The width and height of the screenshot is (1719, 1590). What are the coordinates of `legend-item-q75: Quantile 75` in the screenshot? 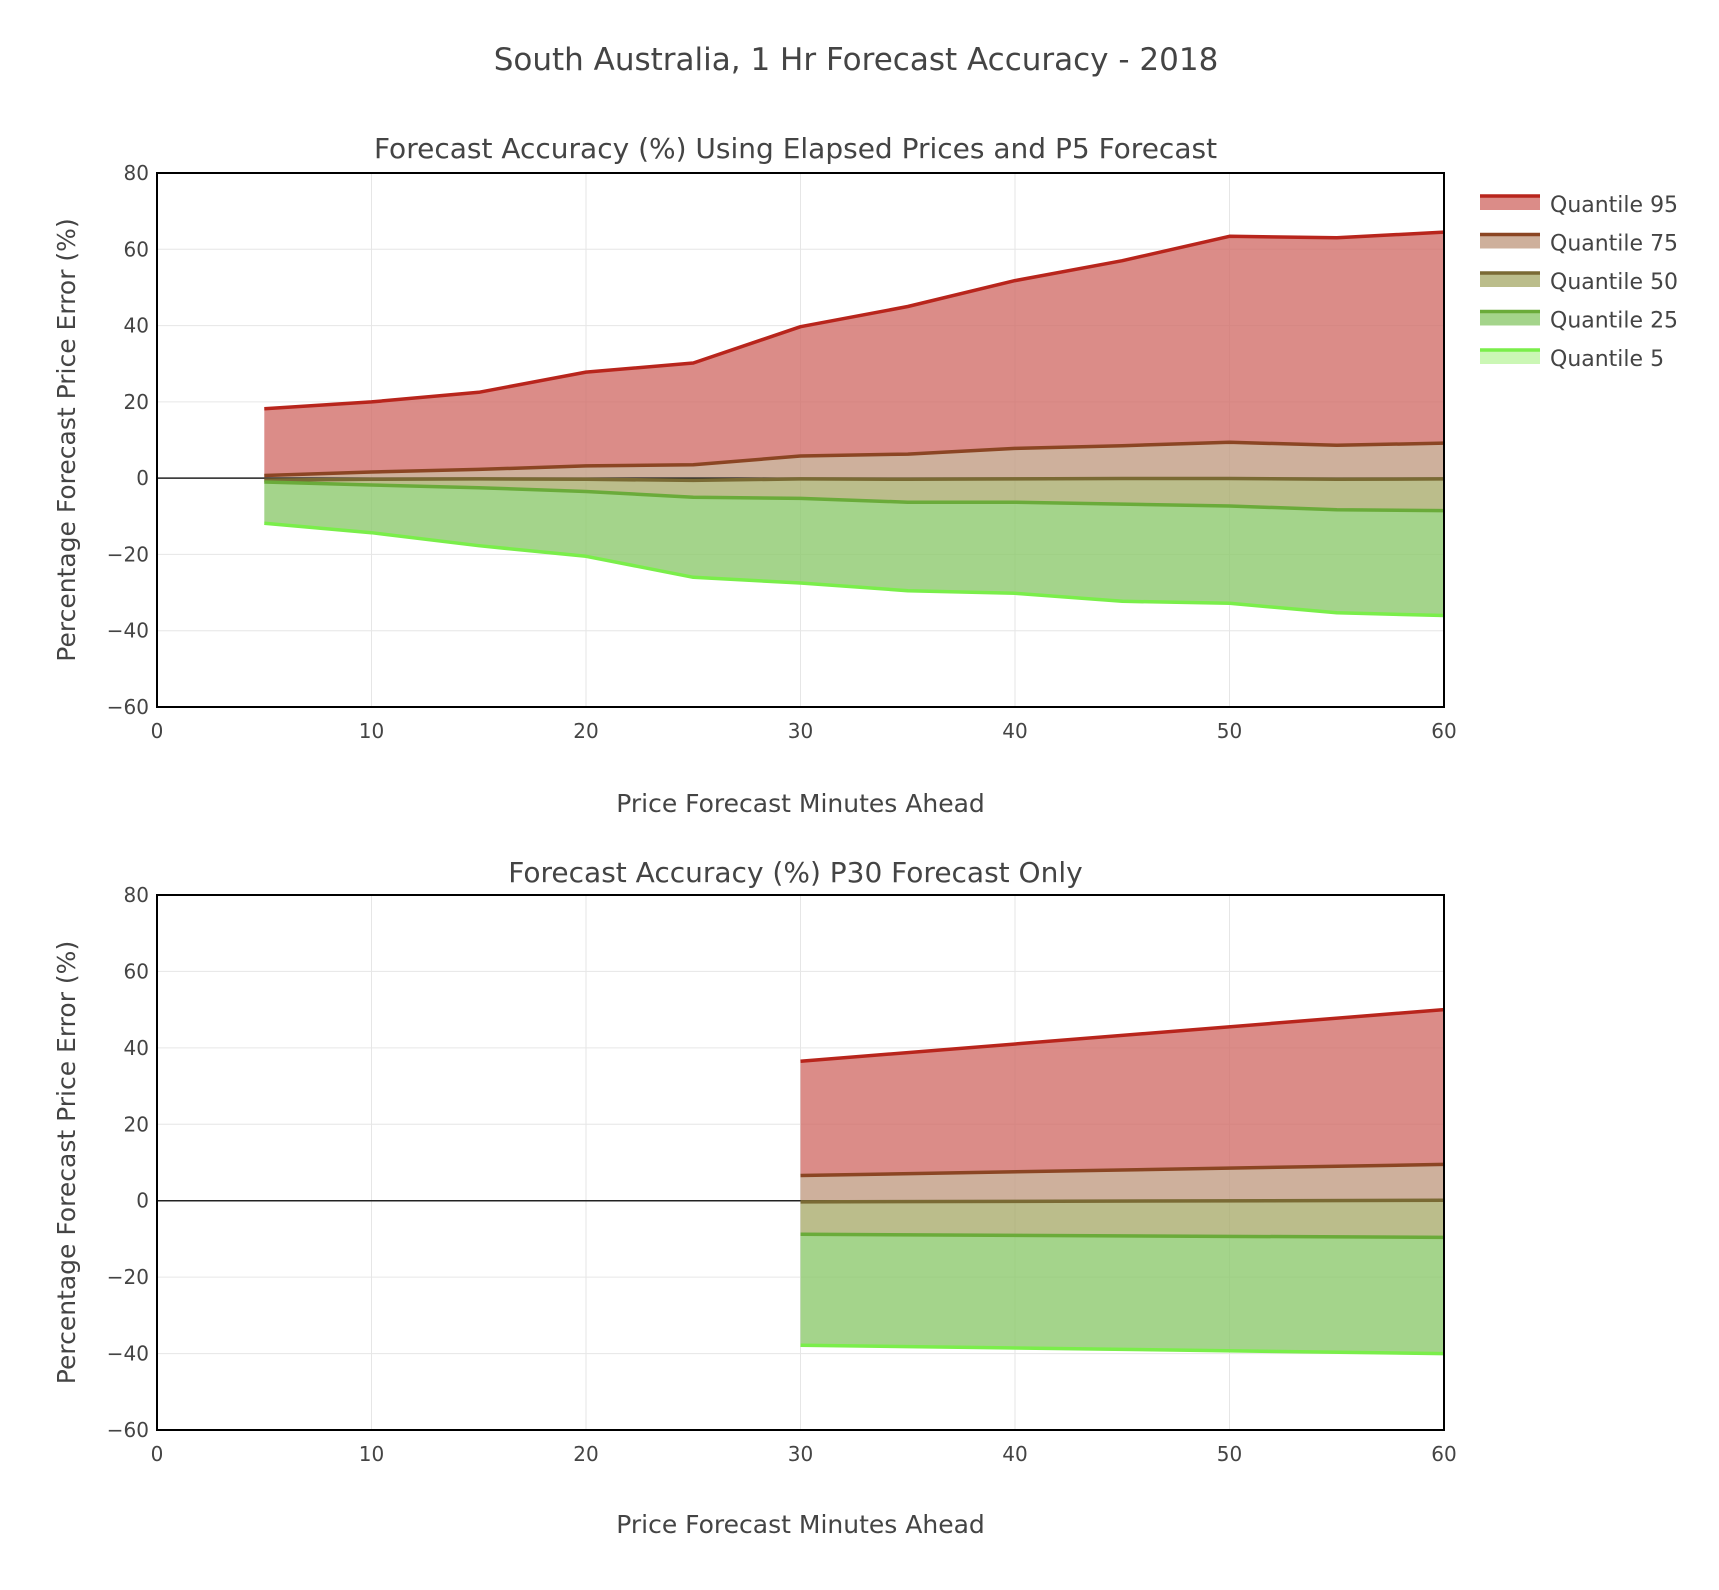 It's located at (1579, 244).